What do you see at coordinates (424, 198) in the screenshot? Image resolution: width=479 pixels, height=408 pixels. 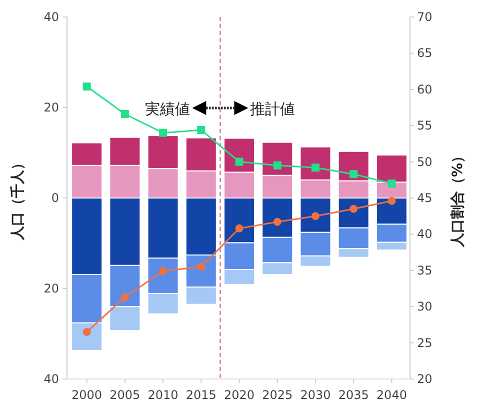 I see `y2-tick-label: 45` at bounding box center [424, 198].